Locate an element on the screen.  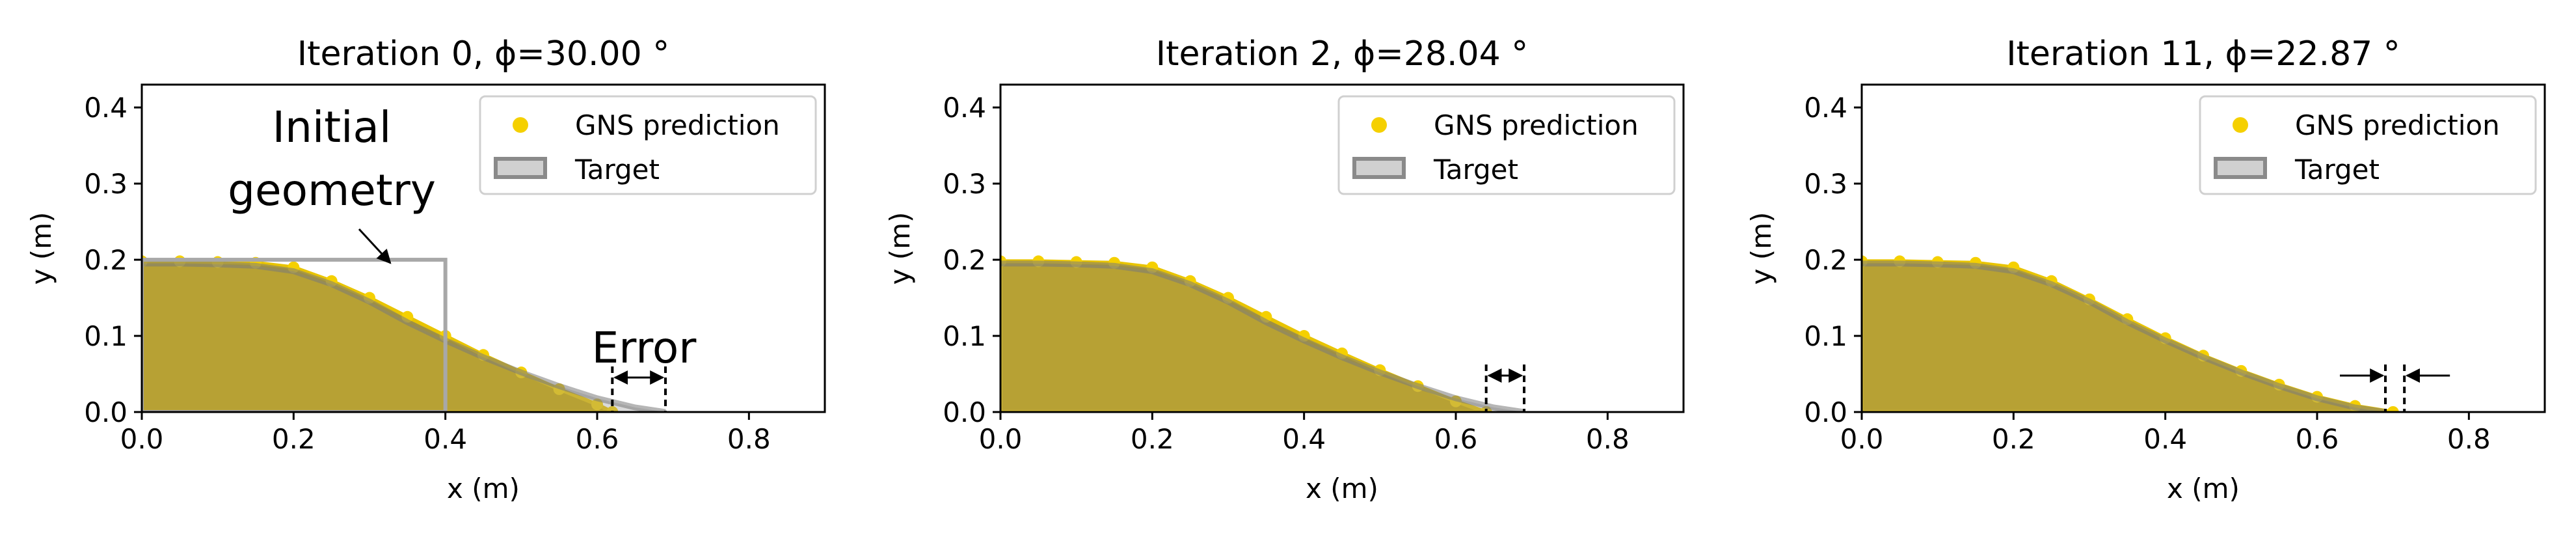
chart-title: Iteration 2, ϕ=28.04 ° is located at coordinates (1342, 54).